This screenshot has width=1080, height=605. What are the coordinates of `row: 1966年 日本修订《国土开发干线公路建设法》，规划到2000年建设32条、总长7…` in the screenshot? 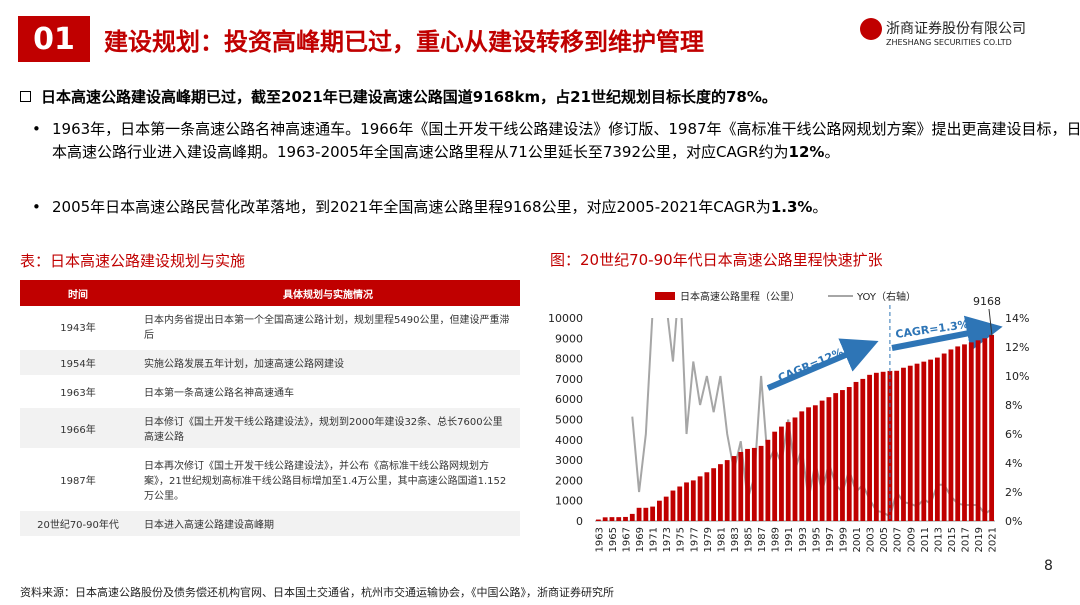 It's located at (270, 429).